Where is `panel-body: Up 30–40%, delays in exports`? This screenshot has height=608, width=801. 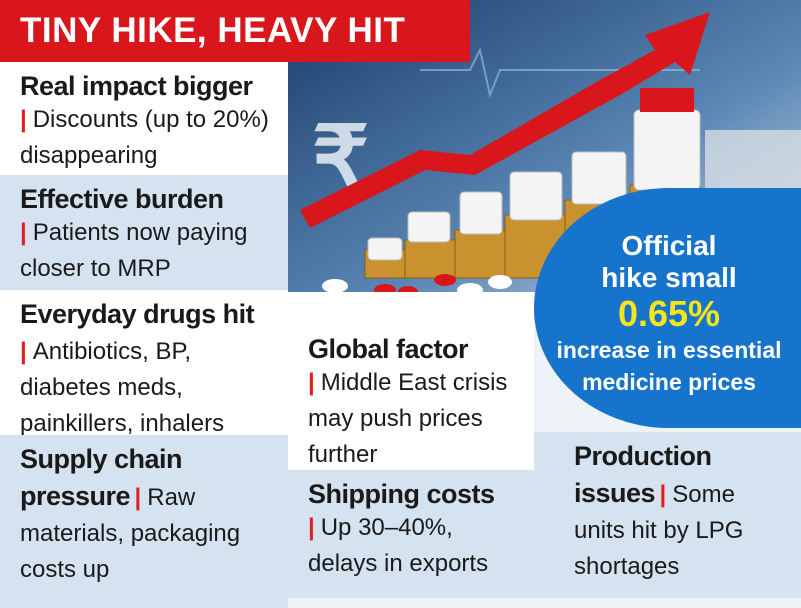
panel-body: Up 30–40%, delays in exports is located at coordinates (398, 545).